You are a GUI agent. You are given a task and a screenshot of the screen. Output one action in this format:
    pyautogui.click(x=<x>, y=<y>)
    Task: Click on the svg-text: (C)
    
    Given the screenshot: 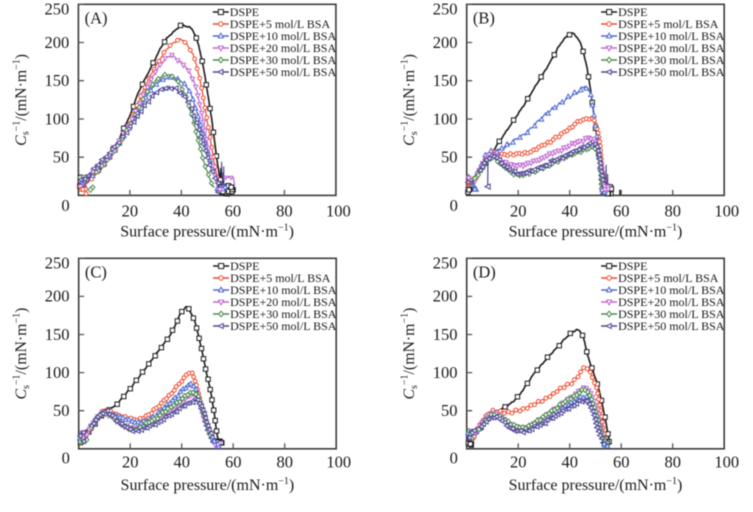 What is the action you would take?
    pyautogui.click(x=96, y=272)
    